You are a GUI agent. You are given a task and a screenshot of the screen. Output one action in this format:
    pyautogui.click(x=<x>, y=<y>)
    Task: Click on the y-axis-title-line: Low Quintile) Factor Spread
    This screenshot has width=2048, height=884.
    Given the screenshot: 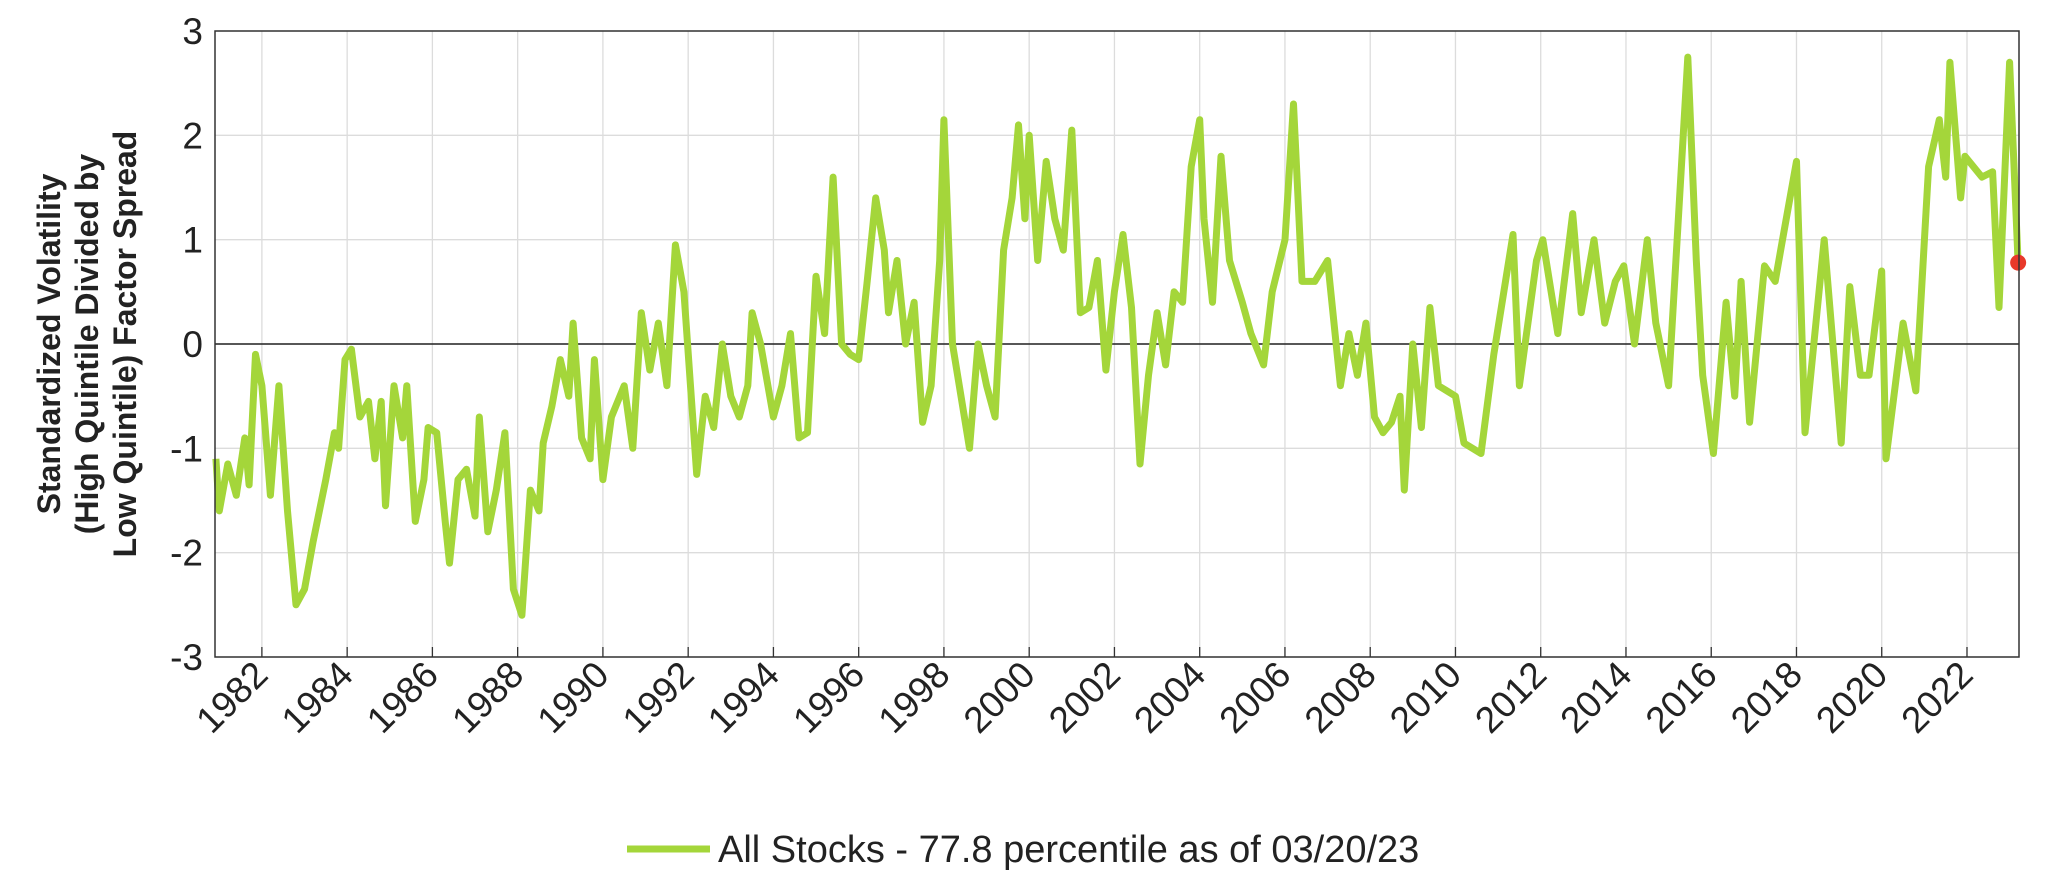 What is the action you would take?
    pyautogui.click(x=125, y=344)
    